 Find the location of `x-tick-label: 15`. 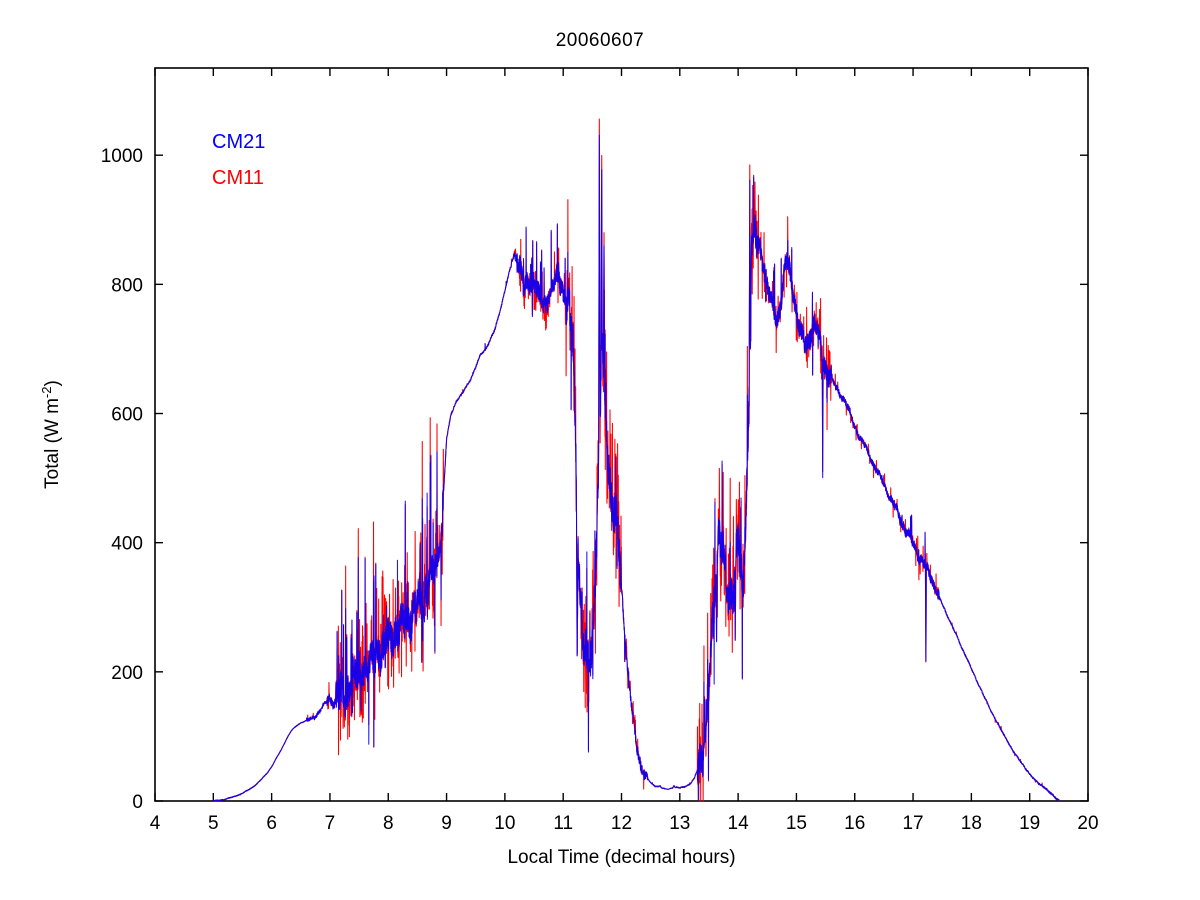

x-tick-label: 15 is located at coordinates (796, 823).